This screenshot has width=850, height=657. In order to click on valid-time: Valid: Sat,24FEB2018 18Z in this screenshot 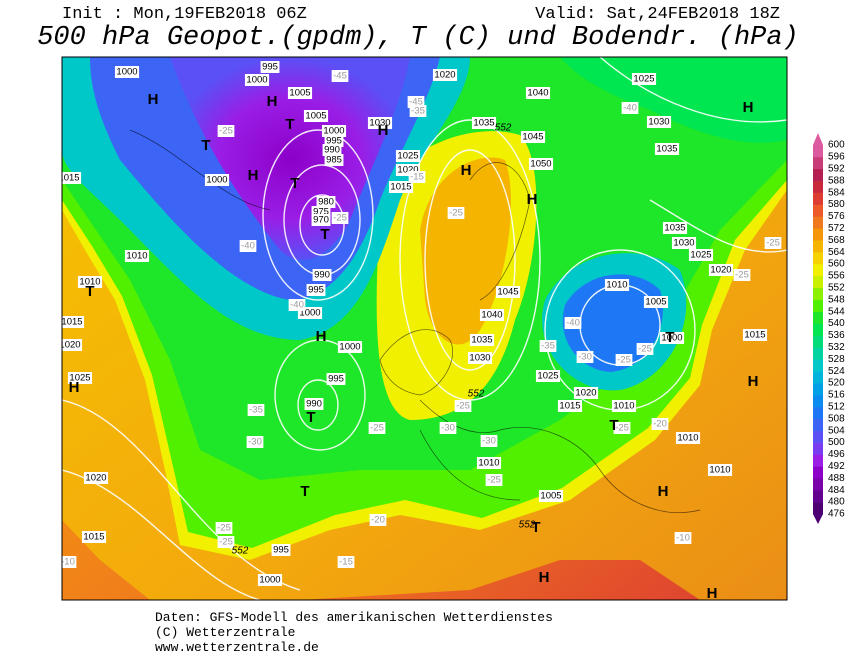, I will do `click(657, 14)`.